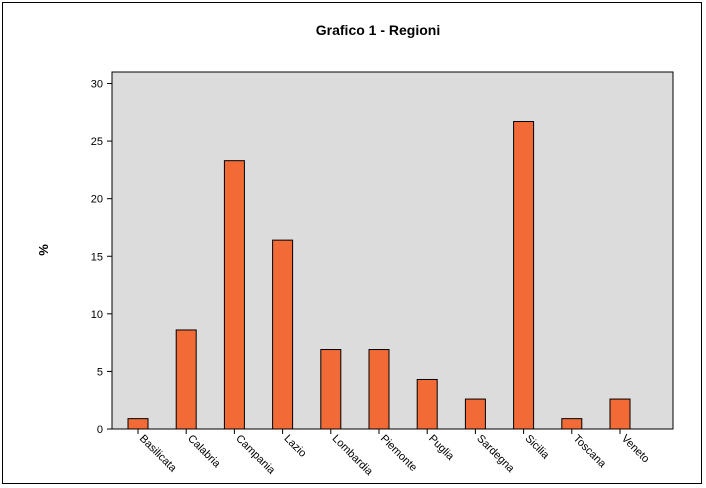  I want to click on y-tick-label: 20, so click(97, 200).